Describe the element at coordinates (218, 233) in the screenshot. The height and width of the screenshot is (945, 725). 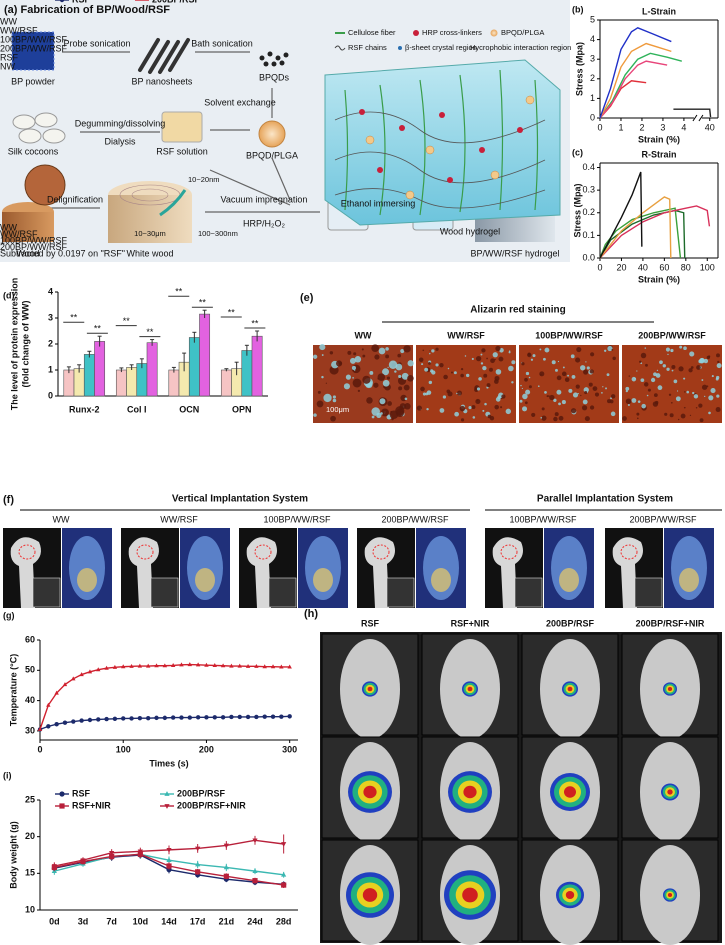
I see `label: 100~300nm` at that location.